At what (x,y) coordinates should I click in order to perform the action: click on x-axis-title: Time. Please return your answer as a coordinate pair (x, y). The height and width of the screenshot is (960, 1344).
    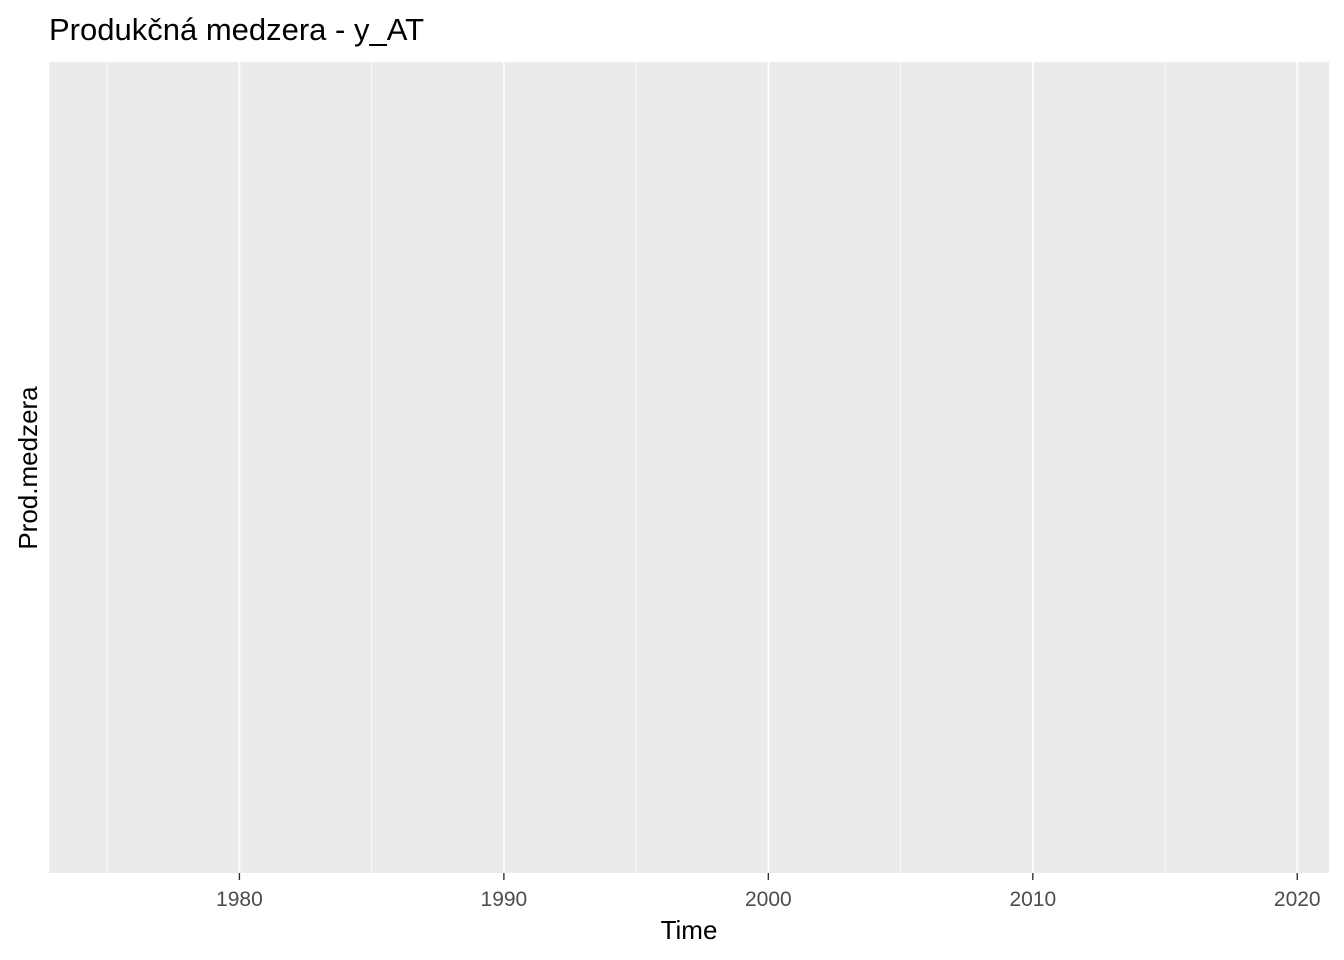
    Looking at the image, I should click on (689, 930).